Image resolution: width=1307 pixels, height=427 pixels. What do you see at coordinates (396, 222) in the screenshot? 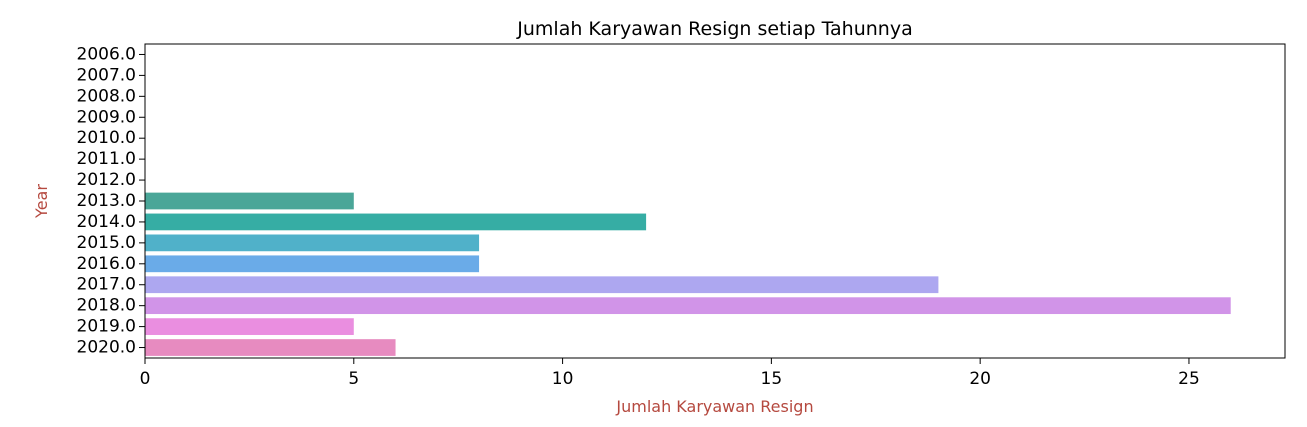
I see `bar-2014.0` at bounding box center [396, 222].